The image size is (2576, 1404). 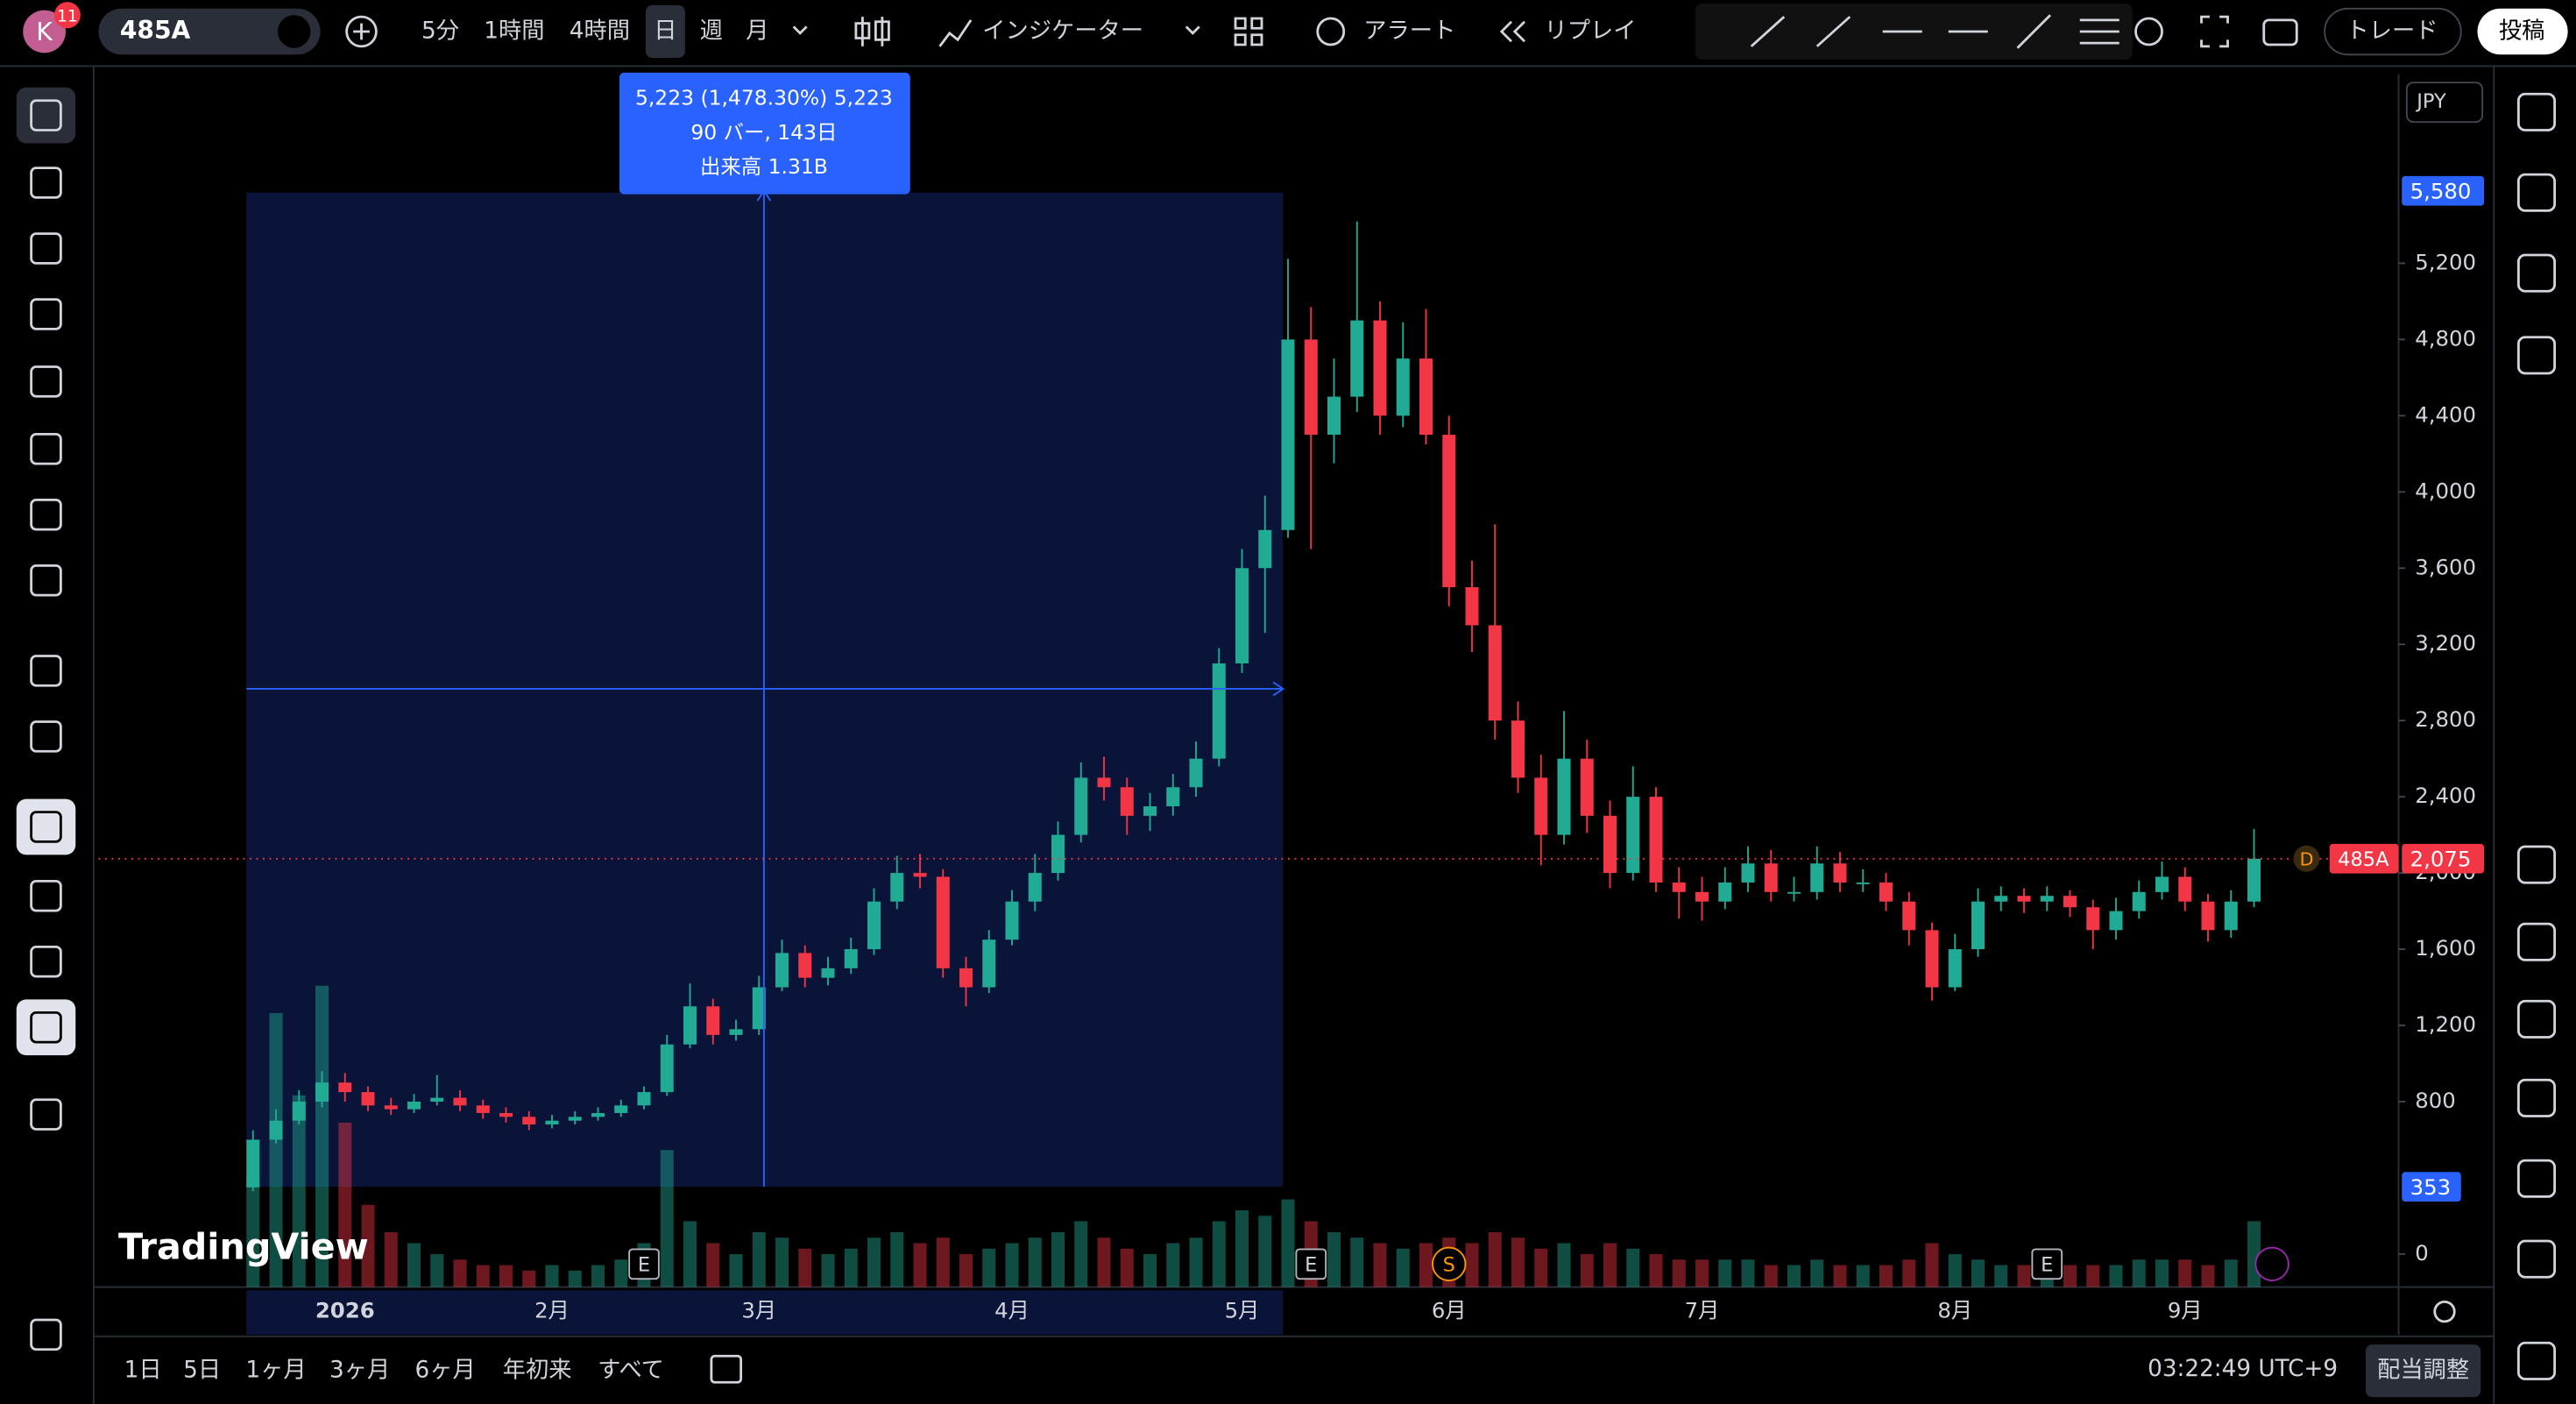 I want to click on alert-icon, so click(x=1331, y=32).